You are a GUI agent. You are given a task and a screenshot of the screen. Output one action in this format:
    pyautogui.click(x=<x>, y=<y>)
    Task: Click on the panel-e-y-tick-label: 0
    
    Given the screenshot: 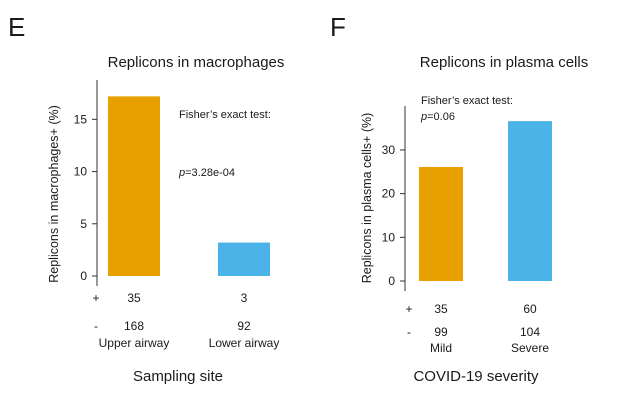 What is the action you would take?
    pyautogui.click(x=83, y=276)
    